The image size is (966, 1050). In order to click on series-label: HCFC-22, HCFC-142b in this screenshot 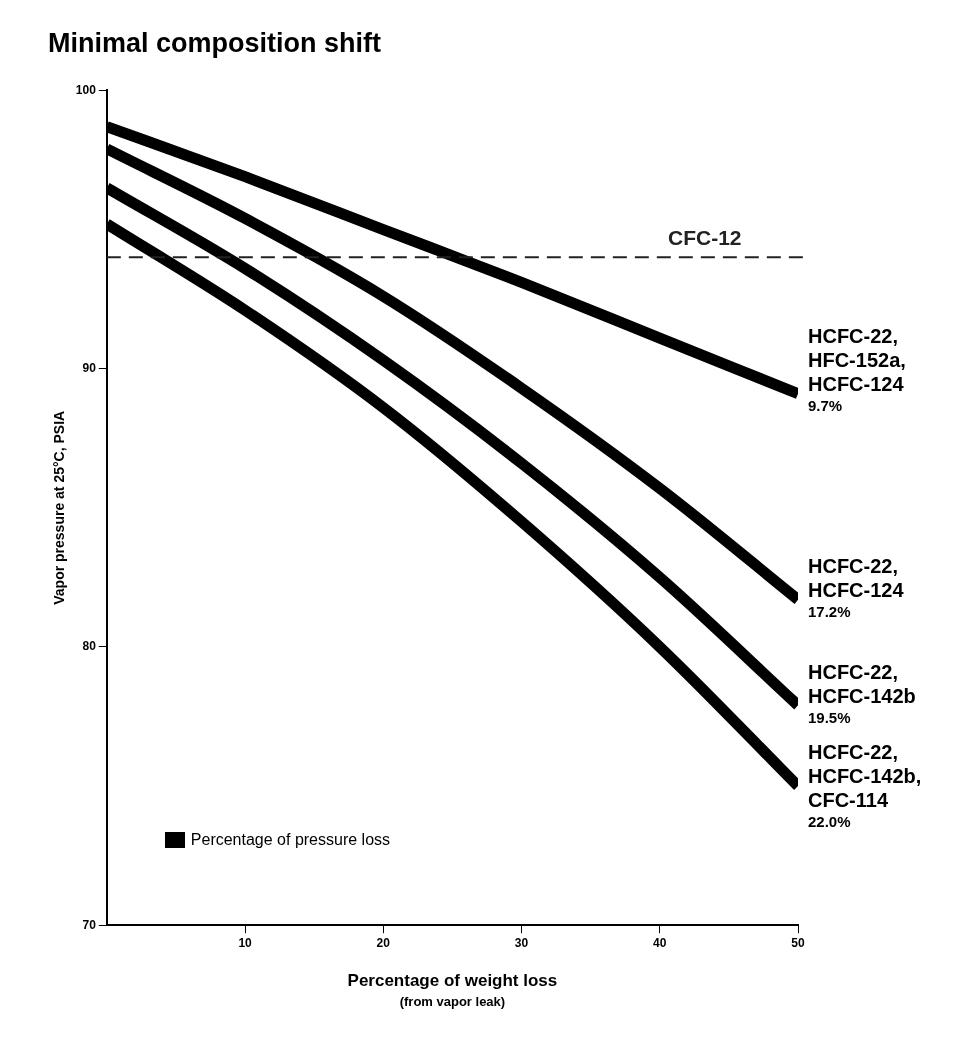, I will do `click(862, 683)`.